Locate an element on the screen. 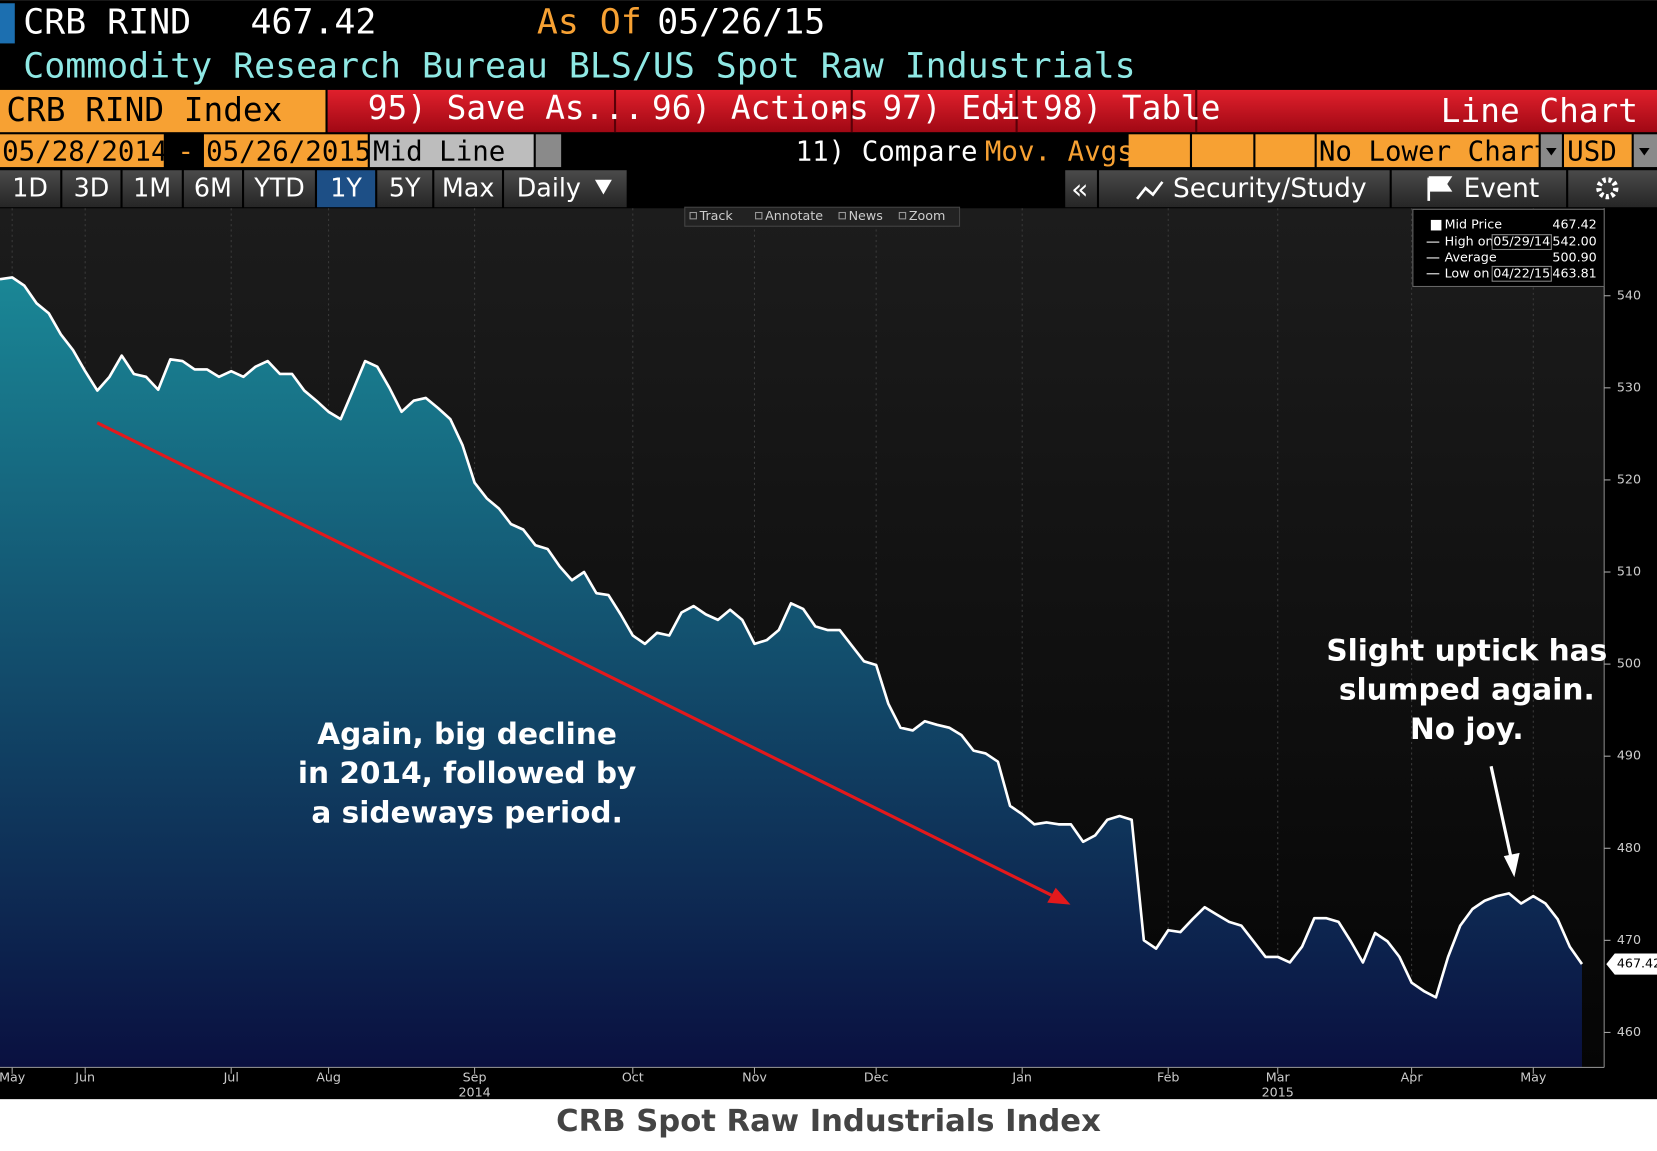 This screenshot has height=1151, width=1657. legend-box is located at coordinates (1508, 248).